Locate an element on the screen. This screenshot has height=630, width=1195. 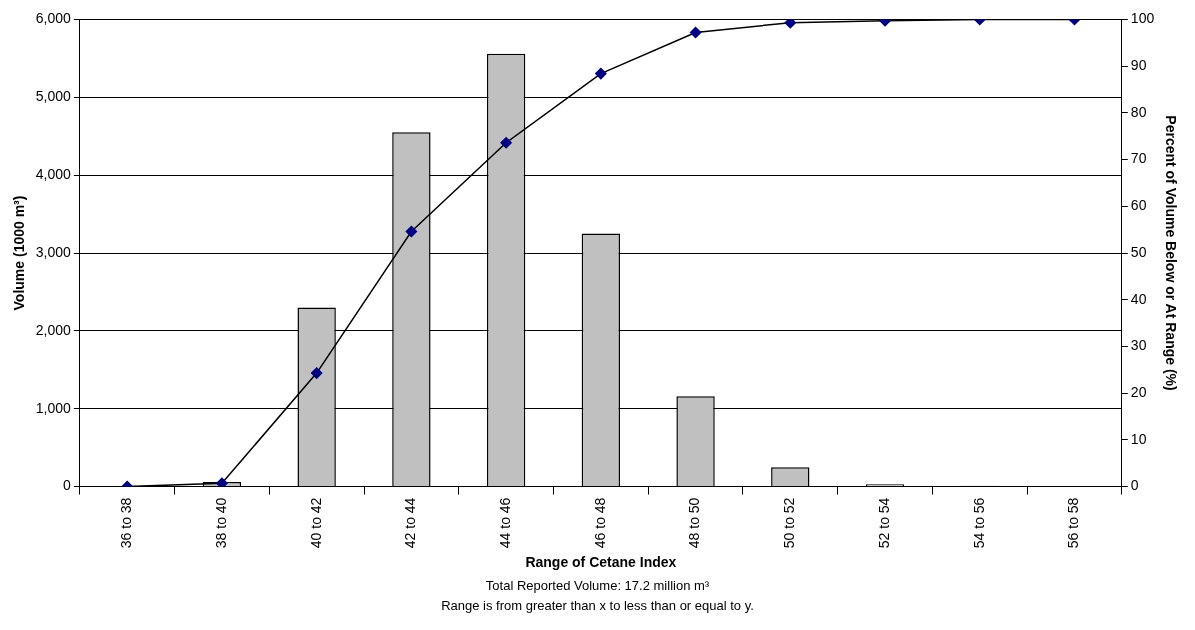
y-tick-label: 4,000 is located at coordinates (53, 173).